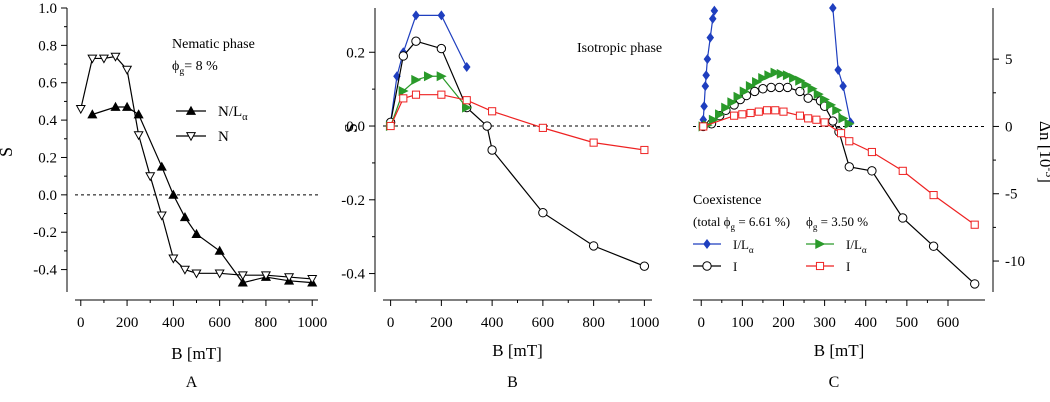 This screenshot has height=402, width=1050. What do you see at coordinates (213, 44) in the screenshot?
I see `annotation-phase: Nematic phase` at bounding box center [213, 44].